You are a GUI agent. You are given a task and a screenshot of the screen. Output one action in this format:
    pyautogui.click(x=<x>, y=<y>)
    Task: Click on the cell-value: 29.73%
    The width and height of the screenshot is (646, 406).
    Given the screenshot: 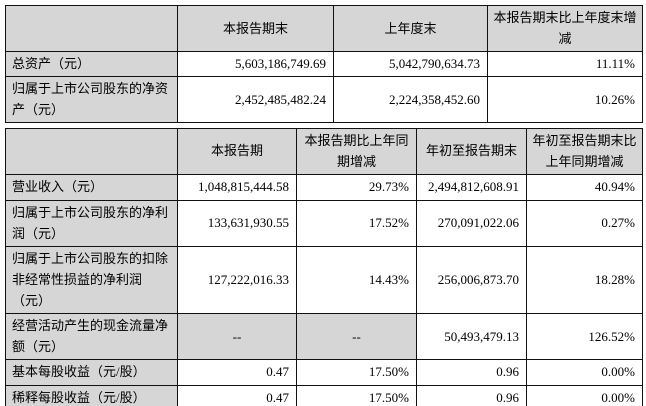 What is the action you would take?
    pyautogui.click(x=356, y=187)
    